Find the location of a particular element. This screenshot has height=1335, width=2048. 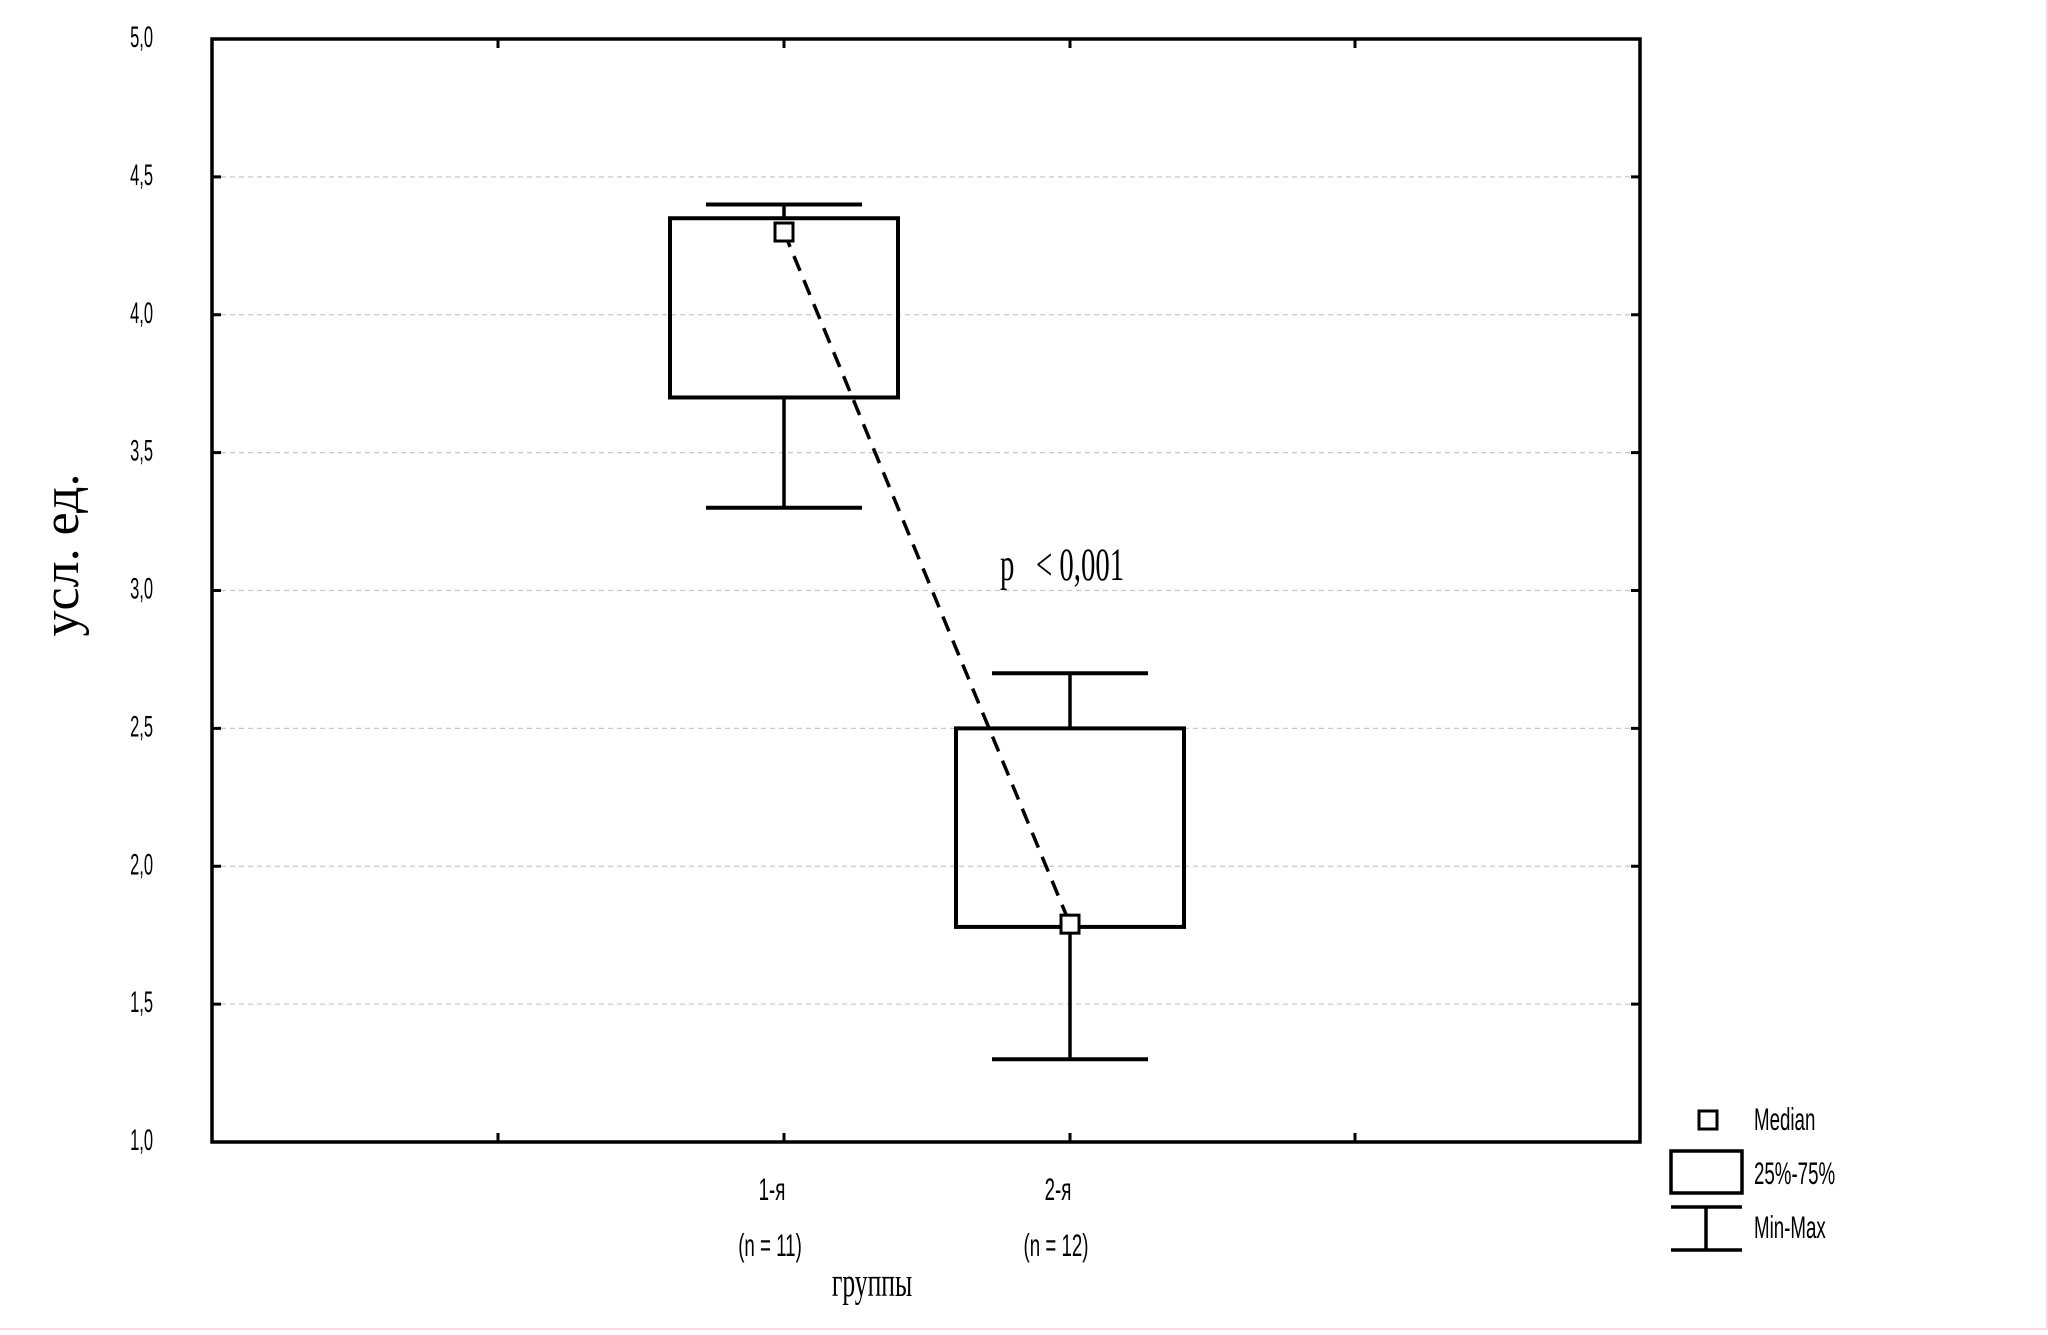

legend-whisker-symbol is located at coordinates (1706, 1228).